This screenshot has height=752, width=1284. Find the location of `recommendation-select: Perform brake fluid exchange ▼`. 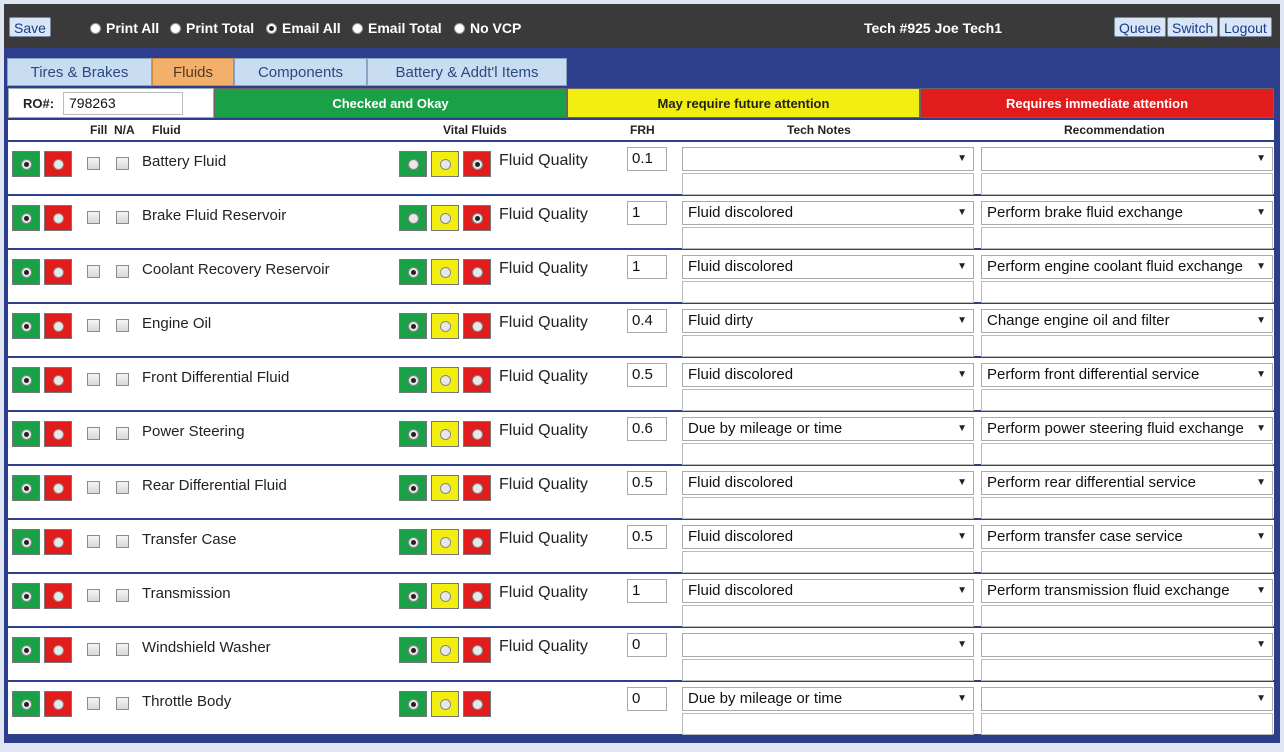

recommendation-select: Perform brake fluid exchange ▼ is located at coordinates (1127, 213).